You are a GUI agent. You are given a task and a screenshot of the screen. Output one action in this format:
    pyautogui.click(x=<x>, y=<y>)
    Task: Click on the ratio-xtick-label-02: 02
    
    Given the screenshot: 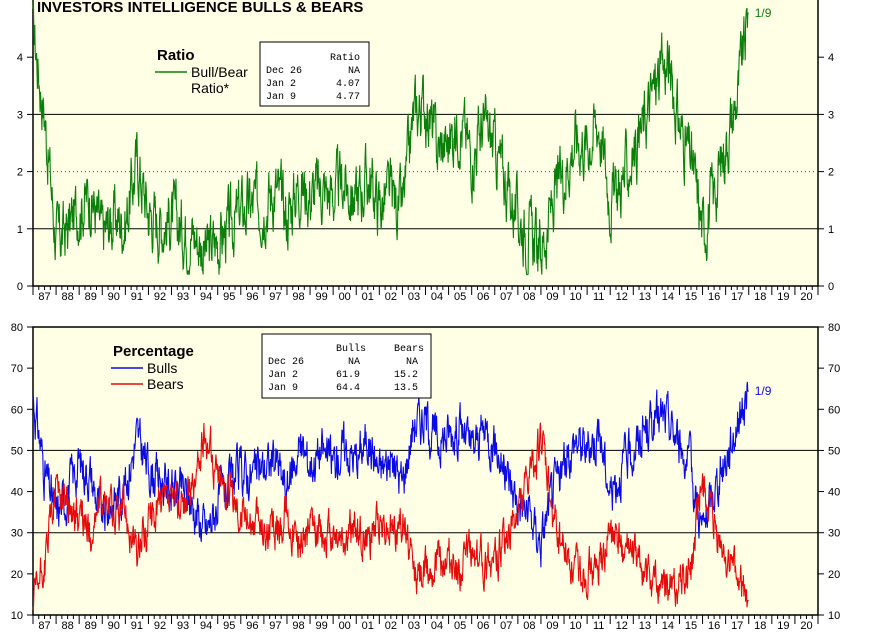 What is the action you would take?
    pyautogui.click(x=391, y=297)
    